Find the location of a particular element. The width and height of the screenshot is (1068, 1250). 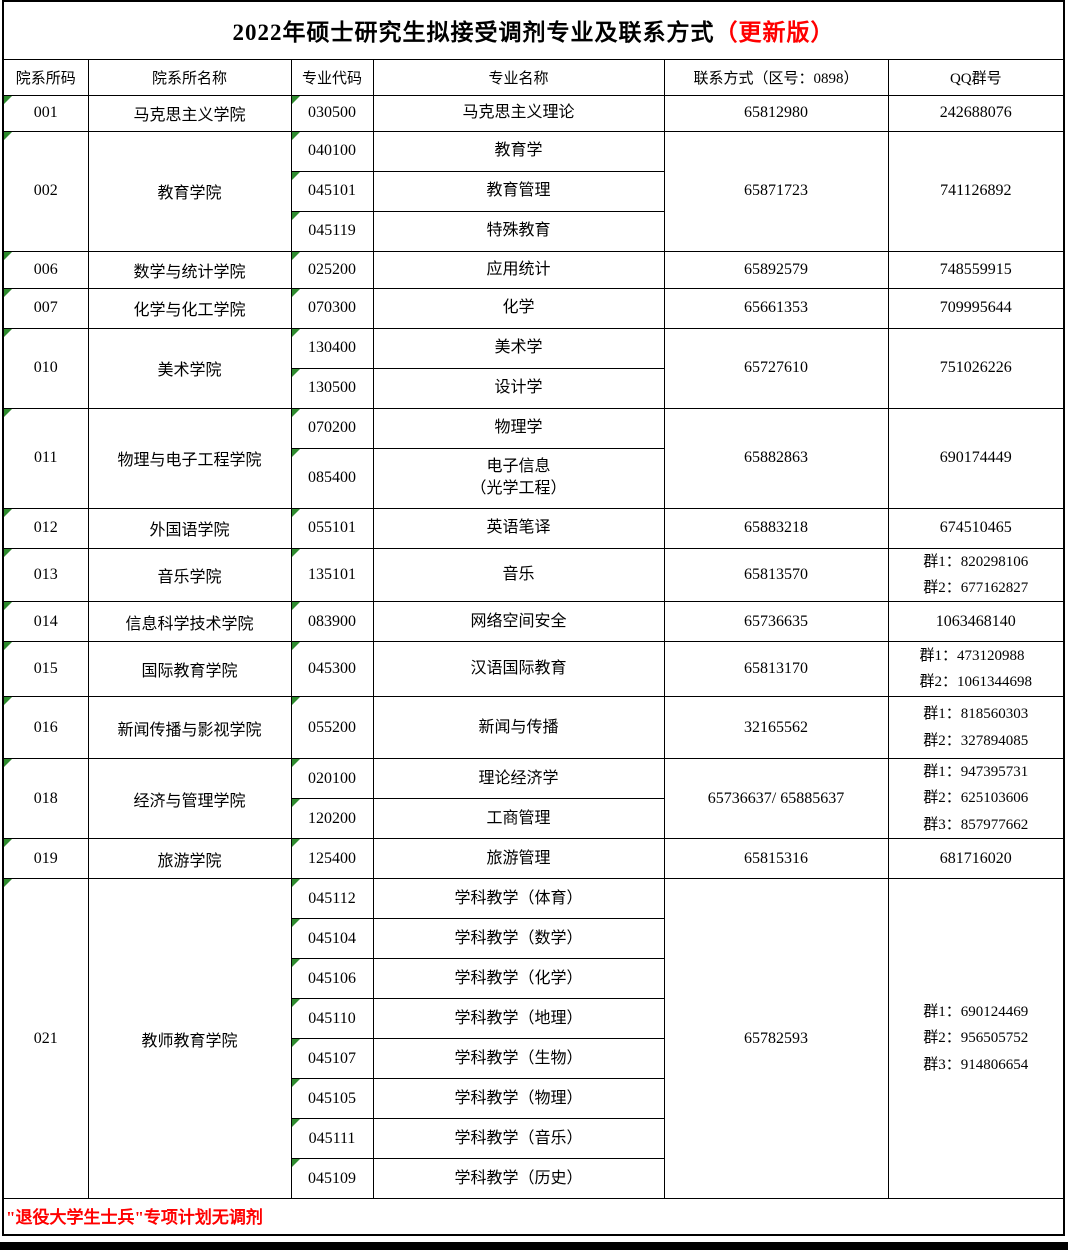

qq-group-list: 群1：820298106 群2：677162827 is located at coordinates (975, 575).